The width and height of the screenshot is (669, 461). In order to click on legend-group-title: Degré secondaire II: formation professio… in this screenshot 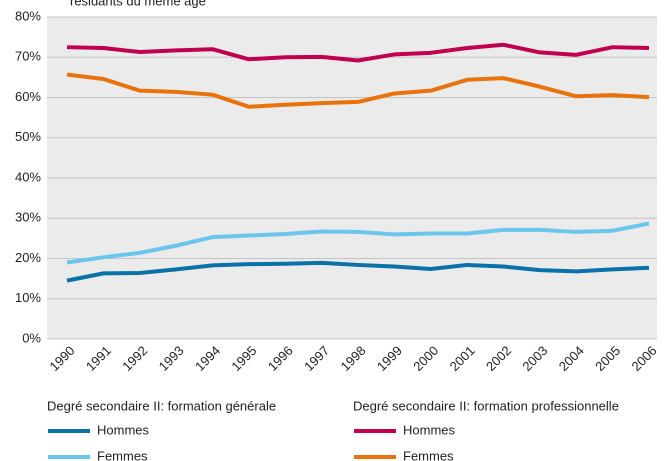, I will do `click(486, 405)`.